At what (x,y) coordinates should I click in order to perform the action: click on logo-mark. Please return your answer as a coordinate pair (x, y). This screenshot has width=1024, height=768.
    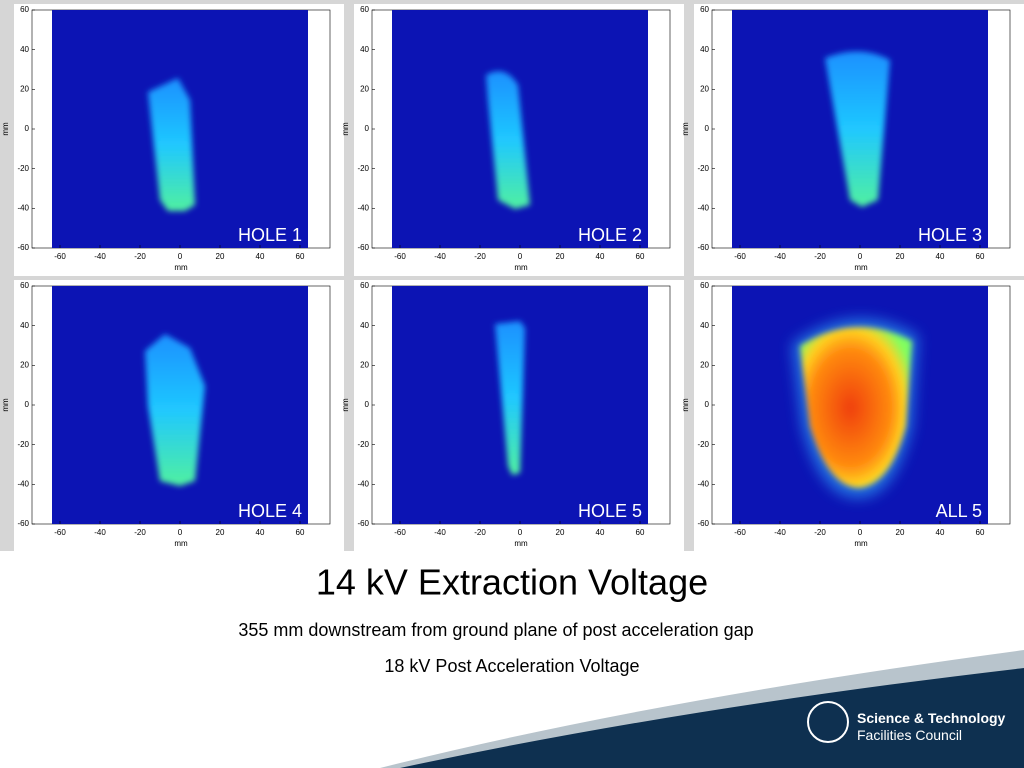
    Looking at the image, I should click on (828, 722).